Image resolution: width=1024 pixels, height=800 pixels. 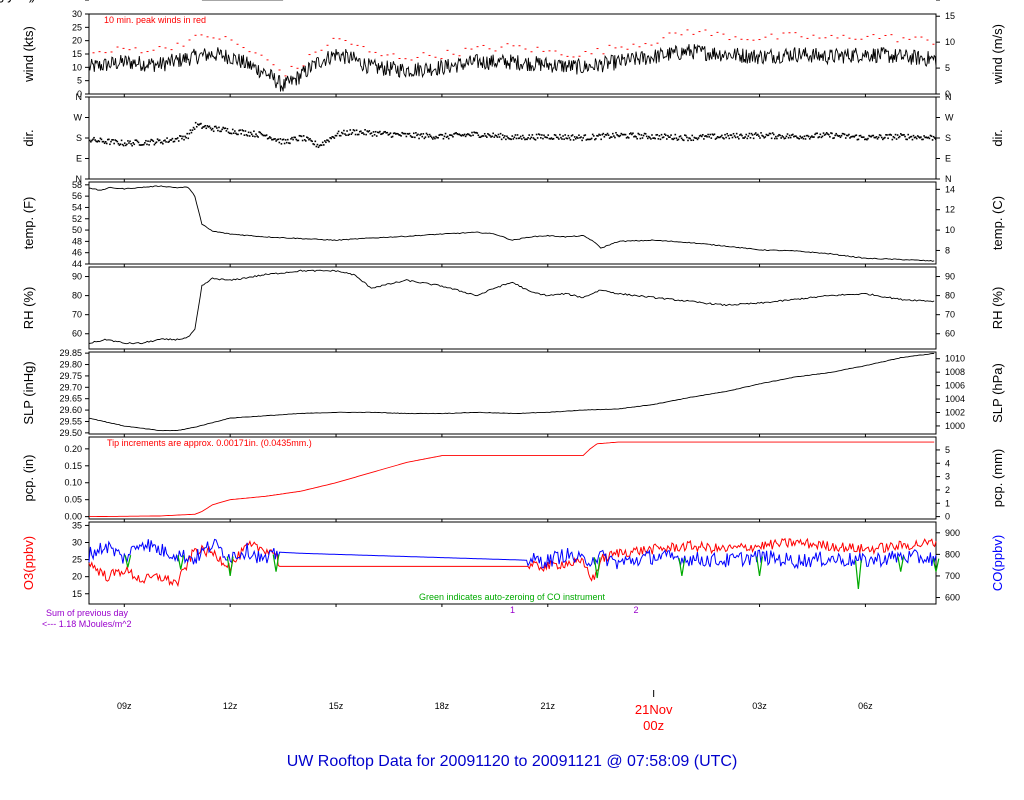 What do you see at coordinates (77, 1) in the screenshot?
I see `left-tick-label: 14` at bounding box center [77, 1].